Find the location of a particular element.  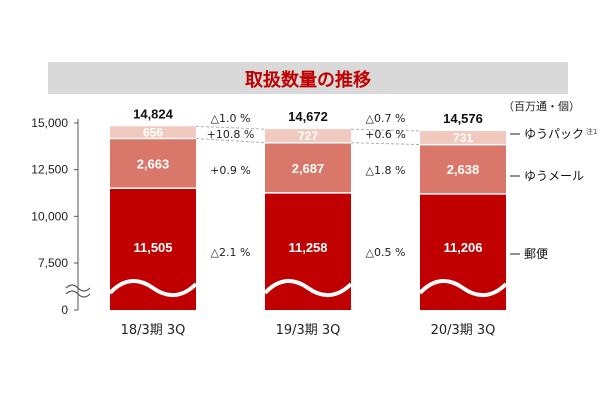

total-change-label: △0.7 % is located at coordinates (386, 118).